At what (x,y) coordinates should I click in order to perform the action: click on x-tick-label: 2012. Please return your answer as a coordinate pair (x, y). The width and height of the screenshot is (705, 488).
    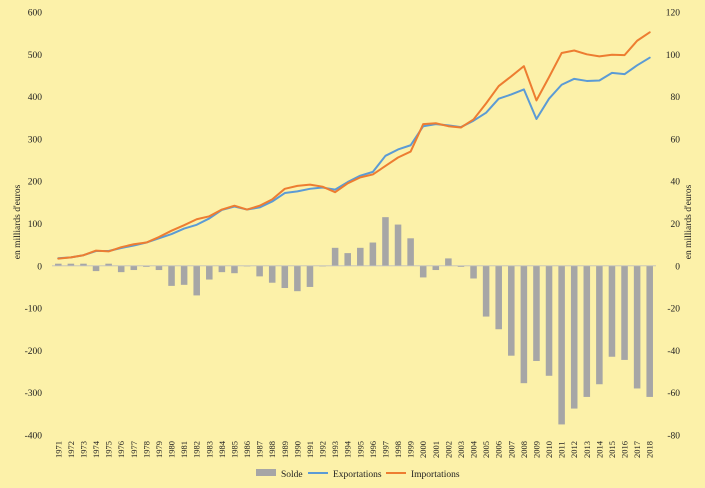
    Looking at the image, I should click on (574, 449).